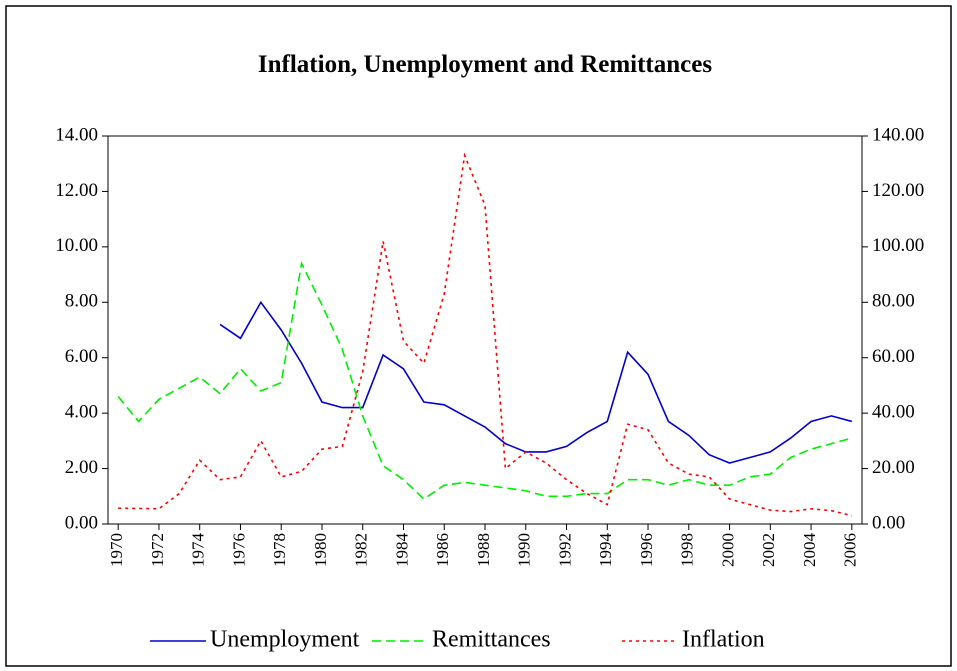 This screenshot has width=957, height=671. Describe the element at coordinates (893, 356) in the screenshot. I see `y2-tick-label: 60.00` at that location.